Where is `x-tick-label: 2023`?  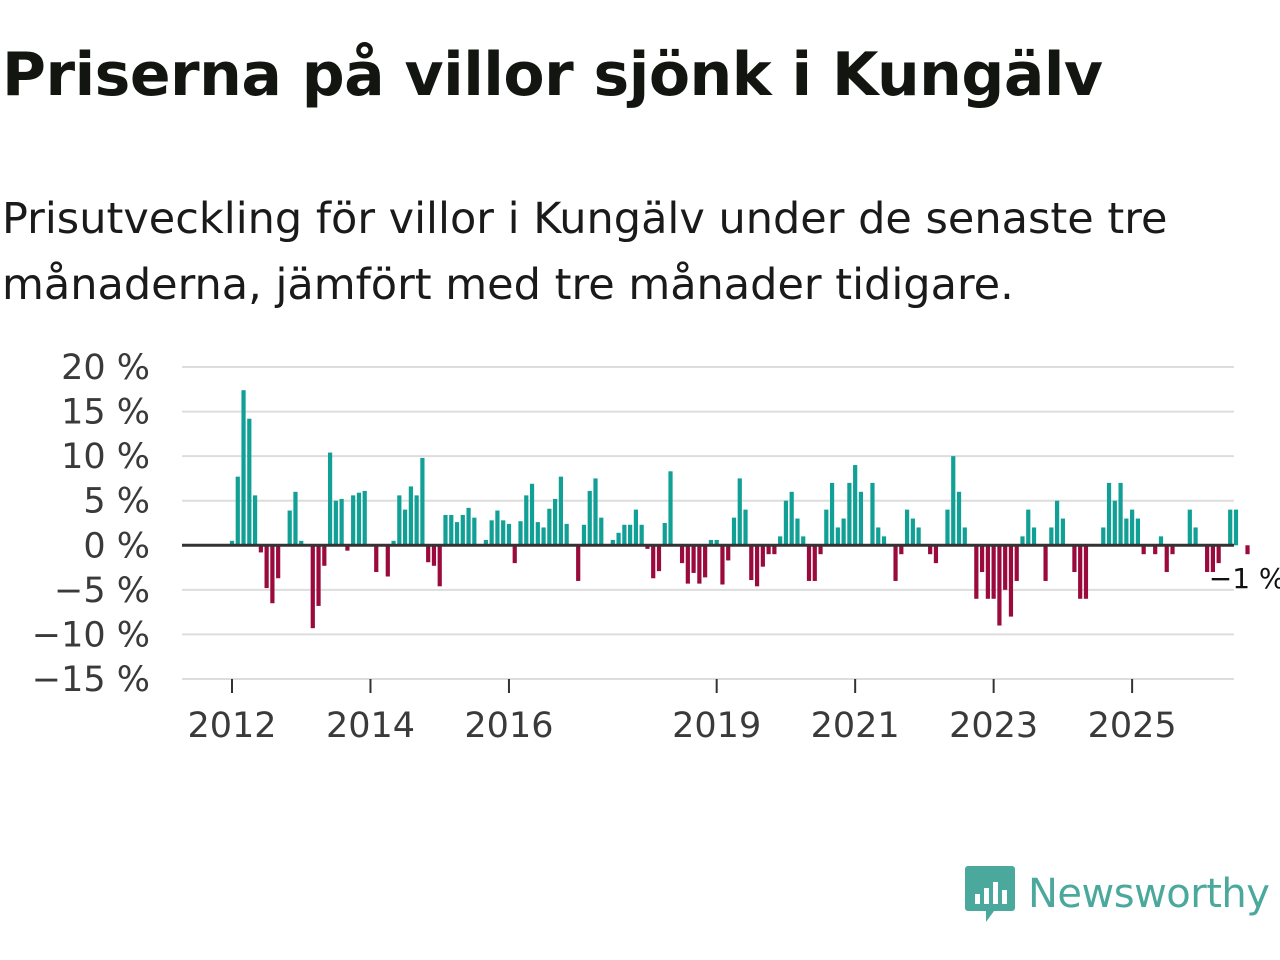 x-tick-label: 2023 is located at coordinates (993, 726).